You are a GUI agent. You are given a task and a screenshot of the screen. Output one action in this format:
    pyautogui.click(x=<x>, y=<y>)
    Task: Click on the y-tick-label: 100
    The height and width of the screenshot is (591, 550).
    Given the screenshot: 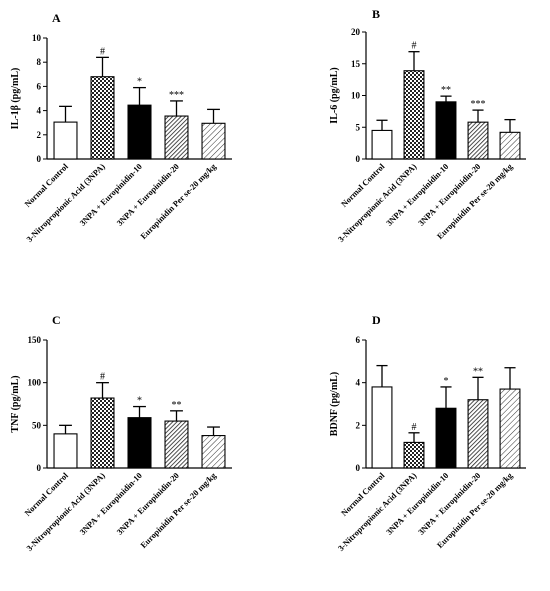 What is the action you would take?
    pyautogui.click(x=35, y=383)
    